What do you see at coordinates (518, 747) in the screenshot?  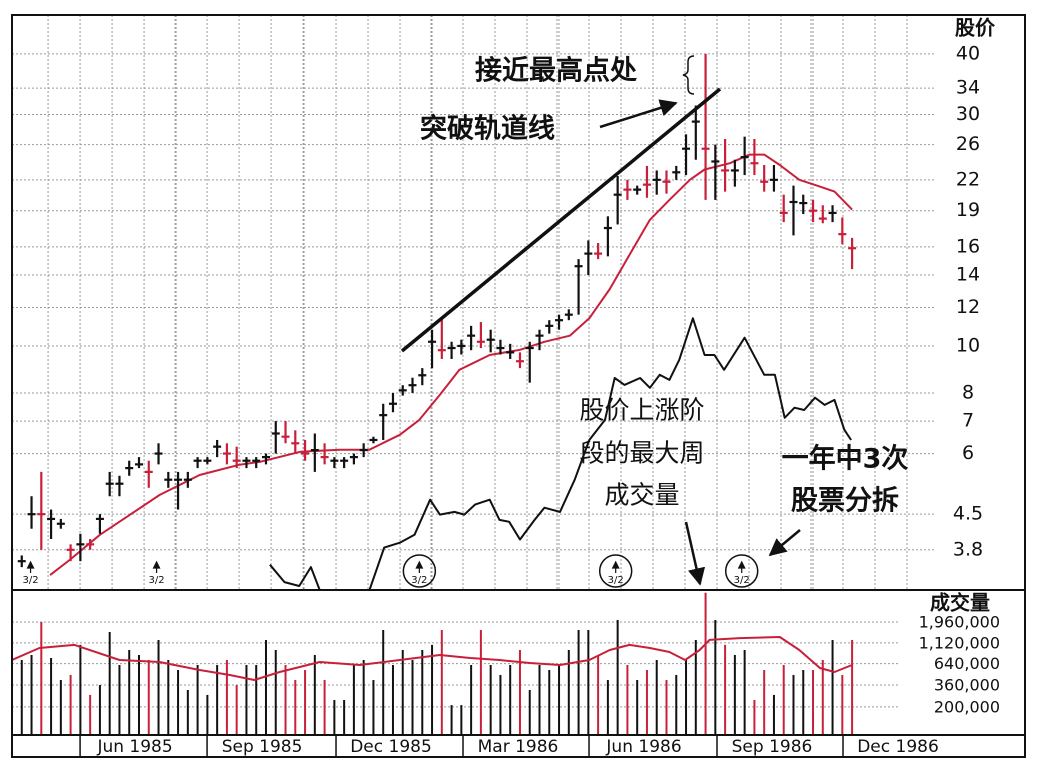 I see `x-tick-label: Mar 1986` at bounding box center [518, 747].